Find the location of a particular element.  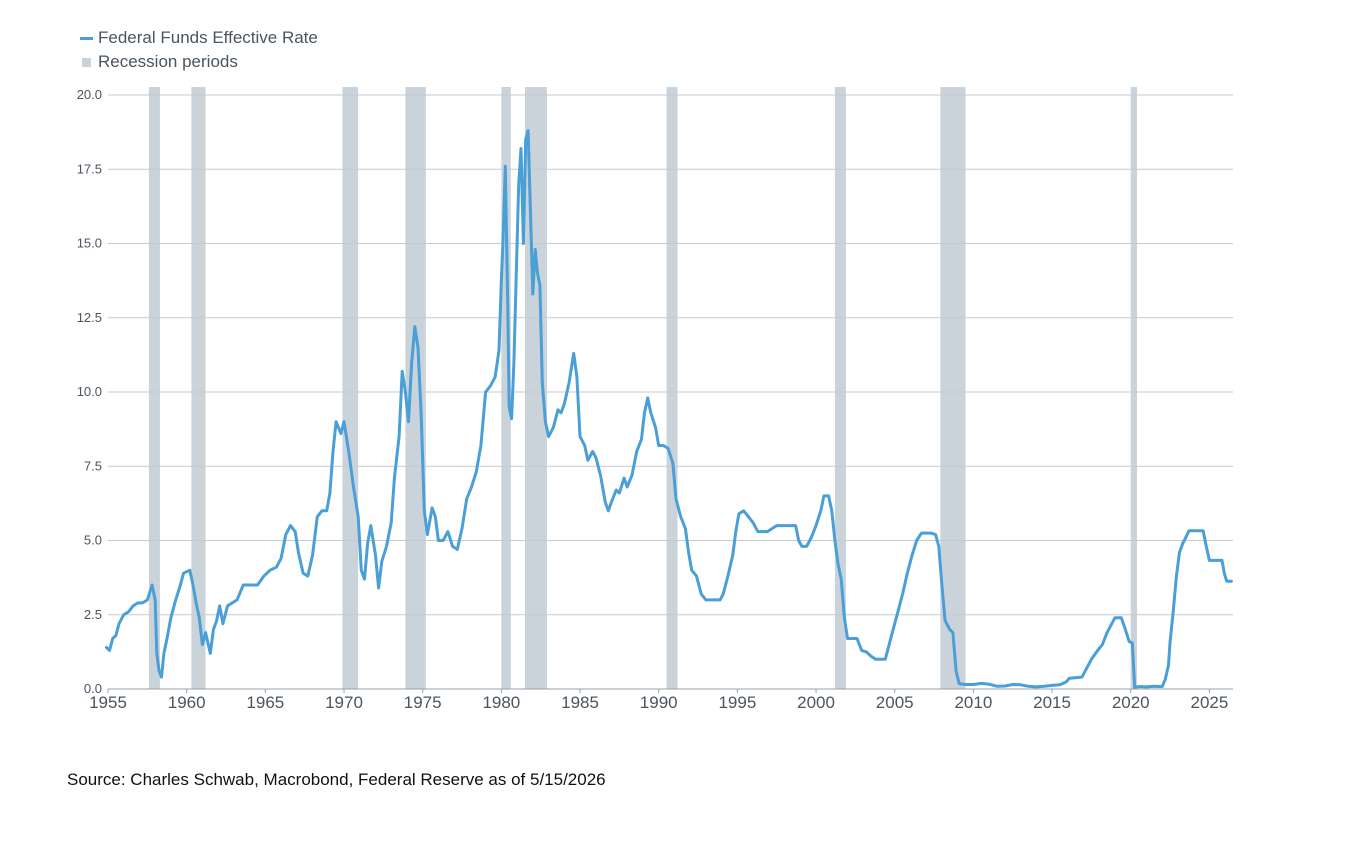

x-tick-label: 1970 is located at coordinates (344, 702).